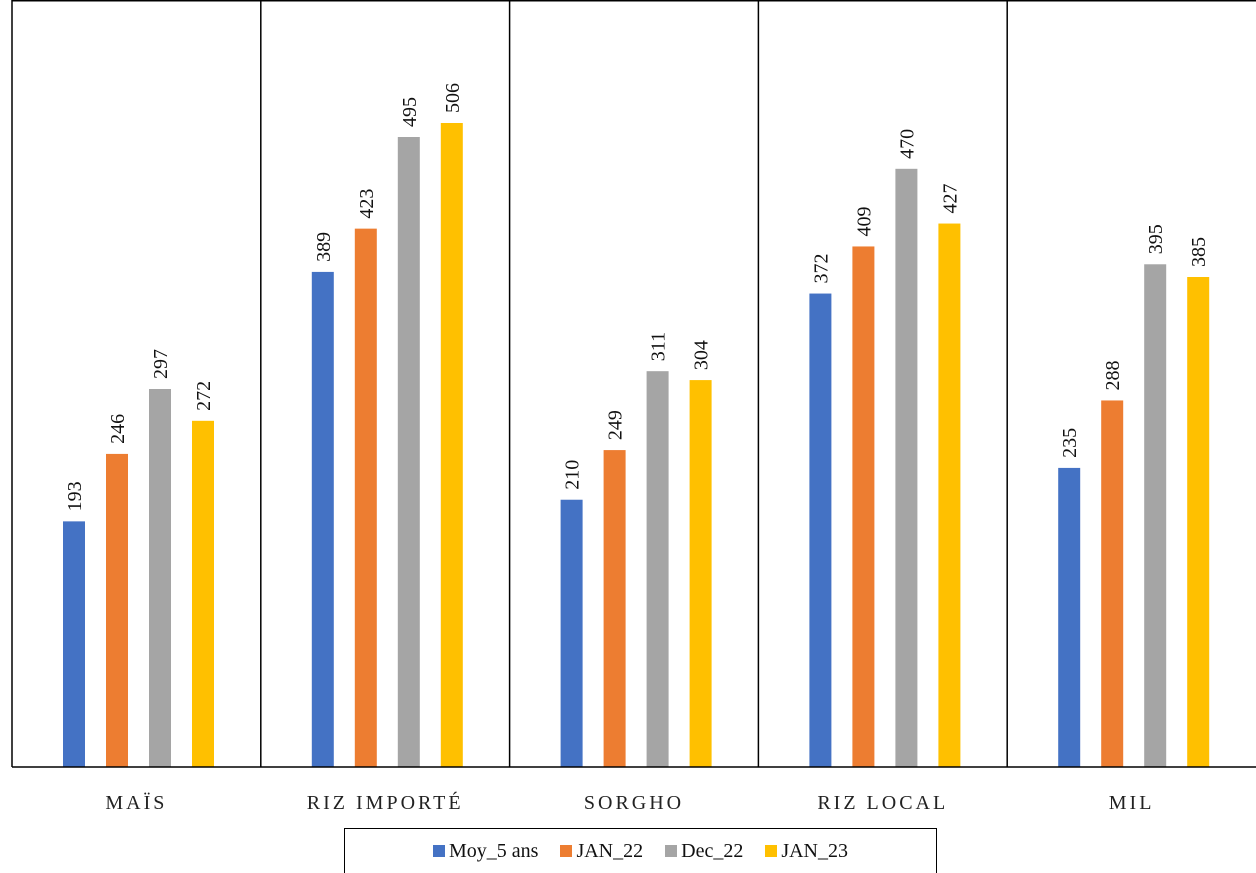  I want to click on legend: Moy_5 ans JAN_22 Dec_22 JAN_23, so click(640, 850).